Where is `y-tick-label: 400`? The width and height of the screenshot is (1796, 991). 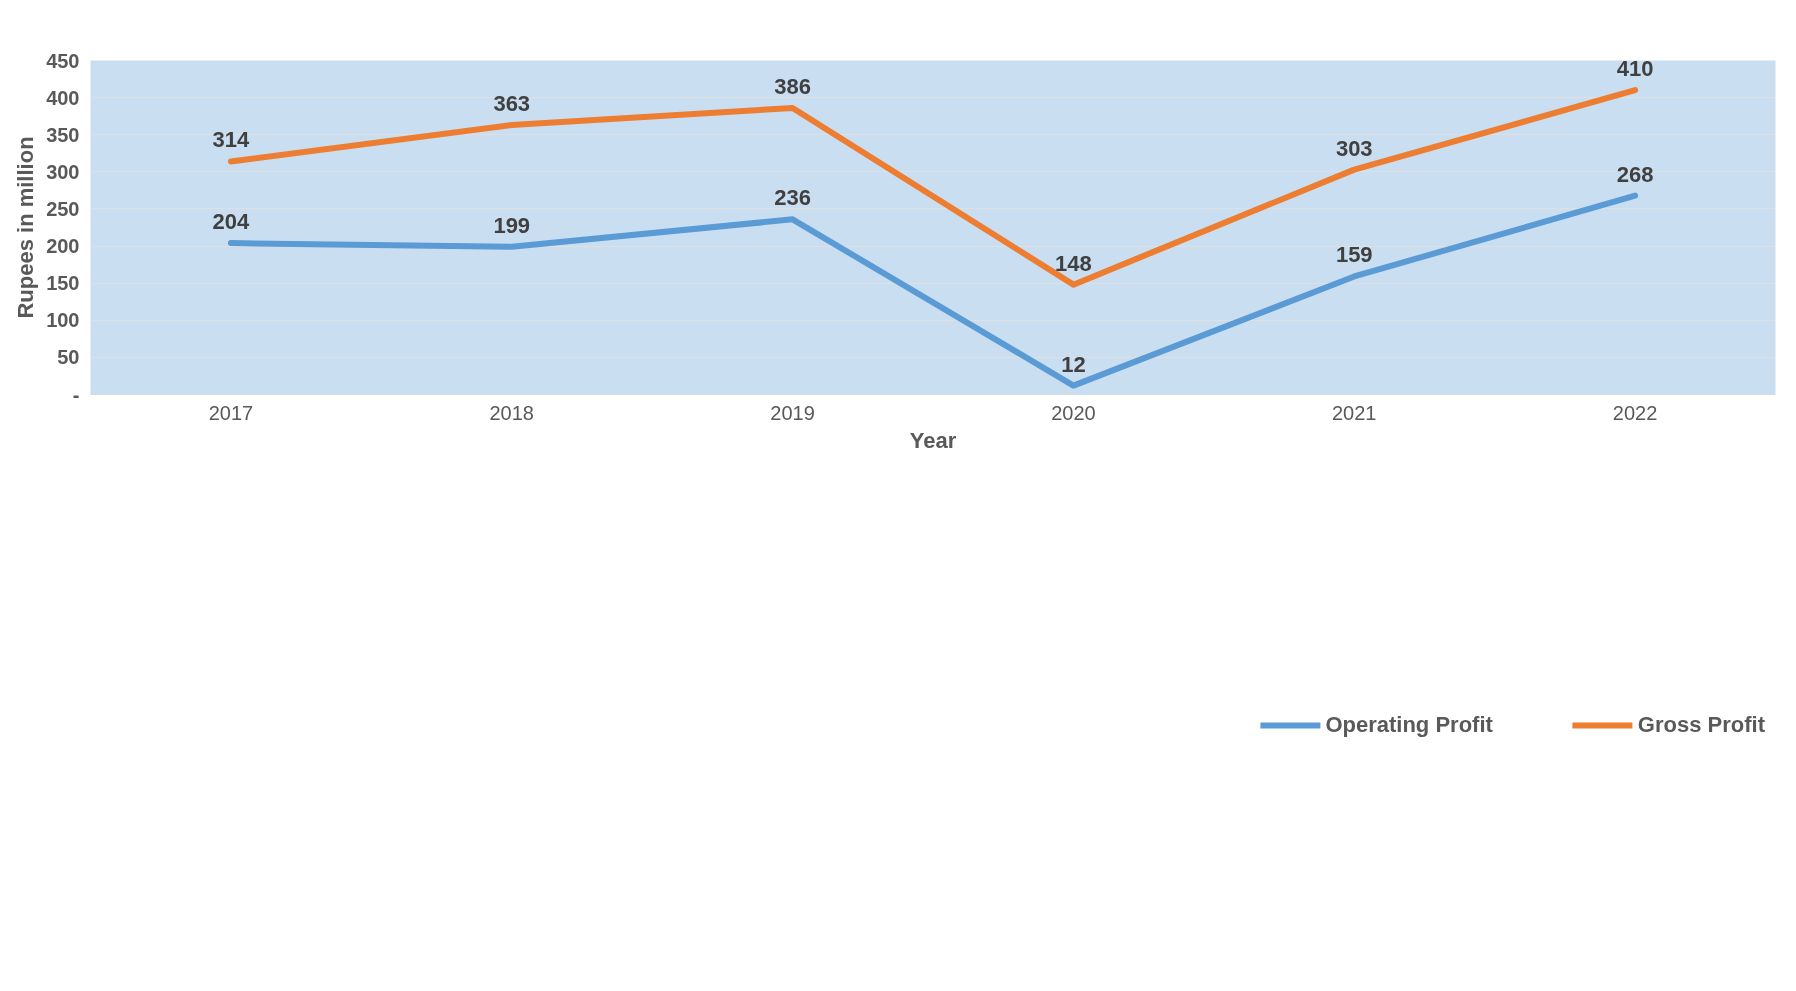 y-tick-label: 400 is located at coordinates (63, 97).